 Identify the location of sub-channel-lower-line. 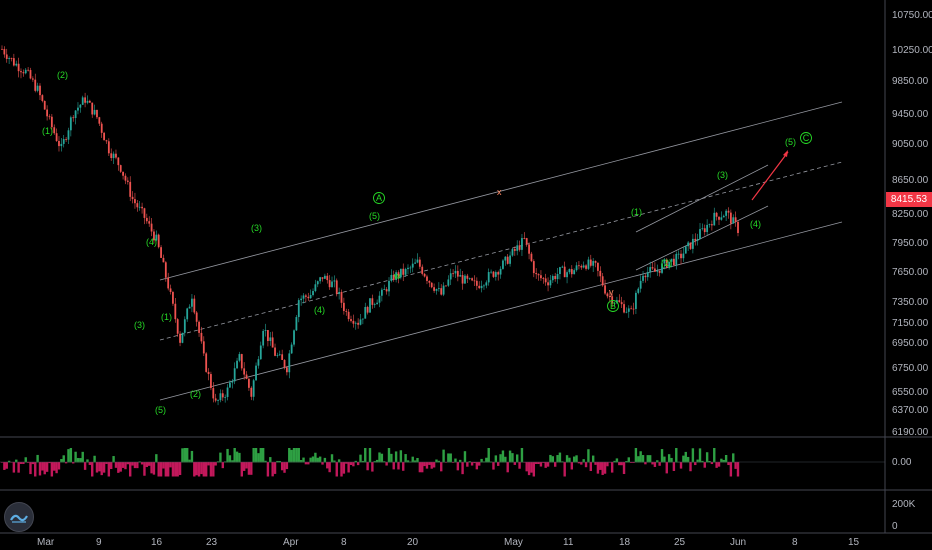
(702, 238).